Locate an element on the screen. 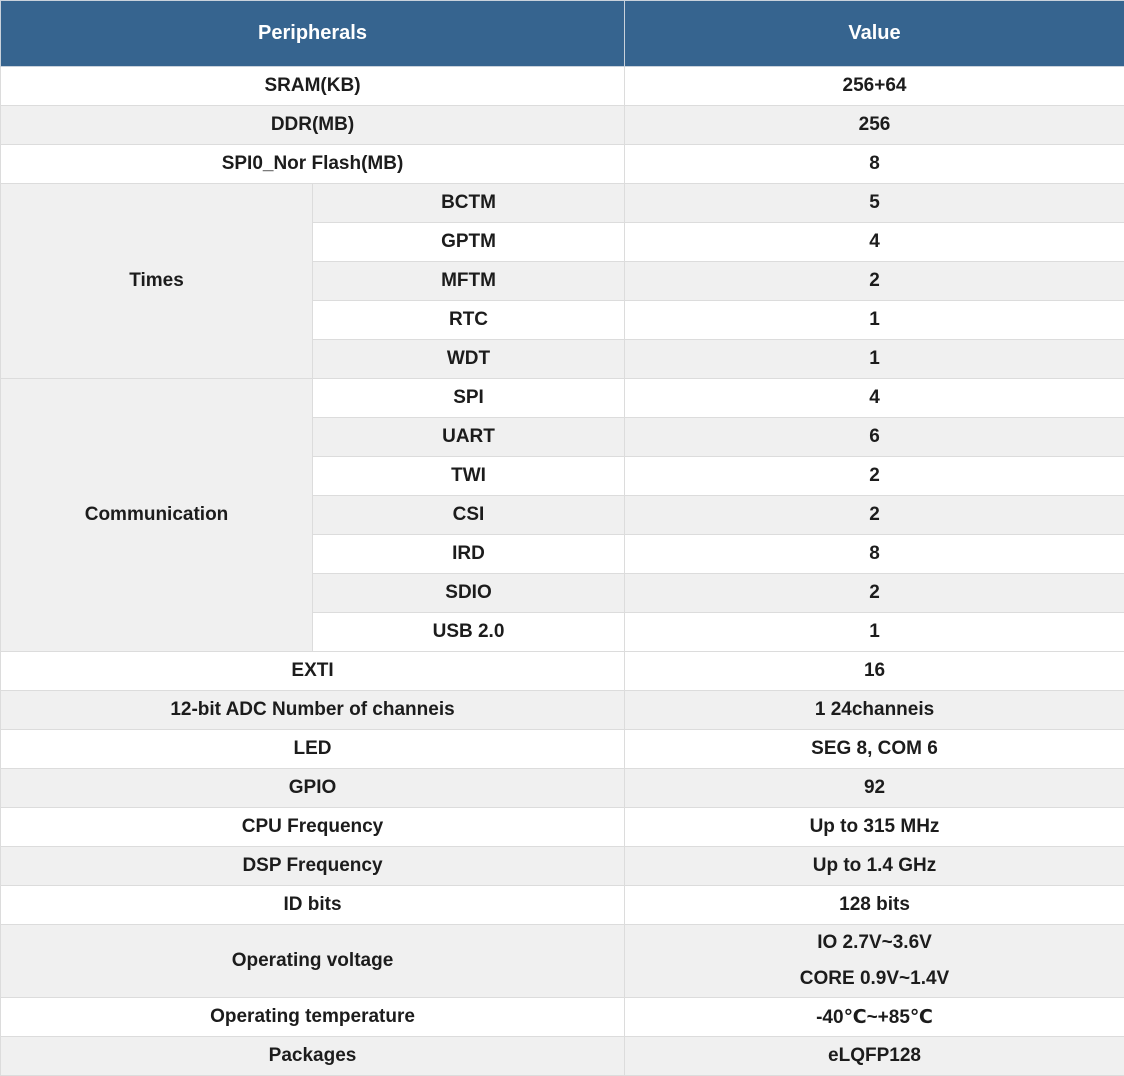 The width and height of the screenshot is (1124, 1076). voltage-line-core: CORE 0.9V~1.4V is located at coordinates (874, 979).